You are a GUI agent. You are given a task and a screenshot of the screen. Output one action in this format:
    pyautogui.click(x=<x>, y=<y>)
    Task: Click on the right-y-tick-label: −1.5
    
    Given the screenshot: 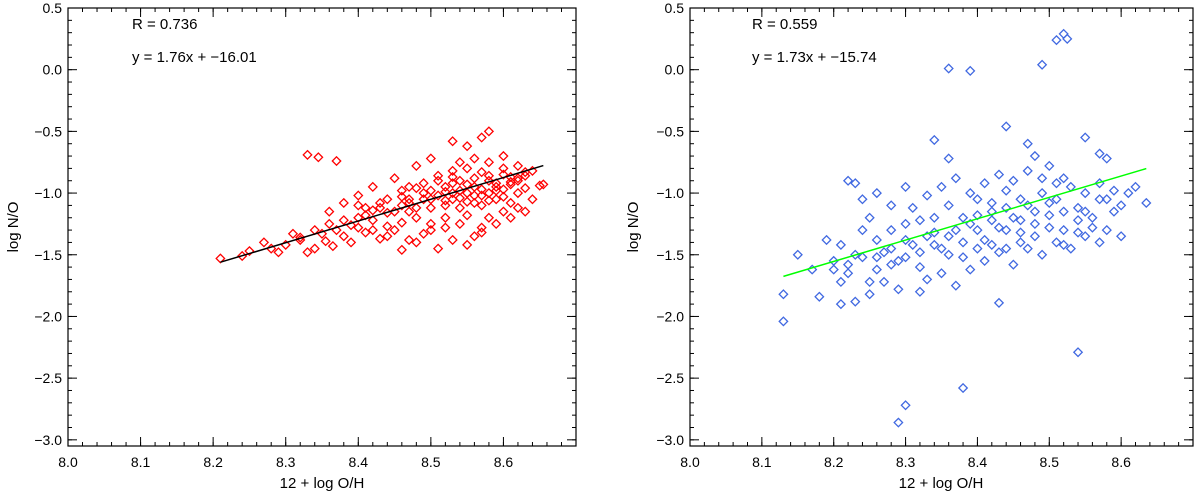 What is the action you would take?
    pyautogui.click(x=670, y=255)
    